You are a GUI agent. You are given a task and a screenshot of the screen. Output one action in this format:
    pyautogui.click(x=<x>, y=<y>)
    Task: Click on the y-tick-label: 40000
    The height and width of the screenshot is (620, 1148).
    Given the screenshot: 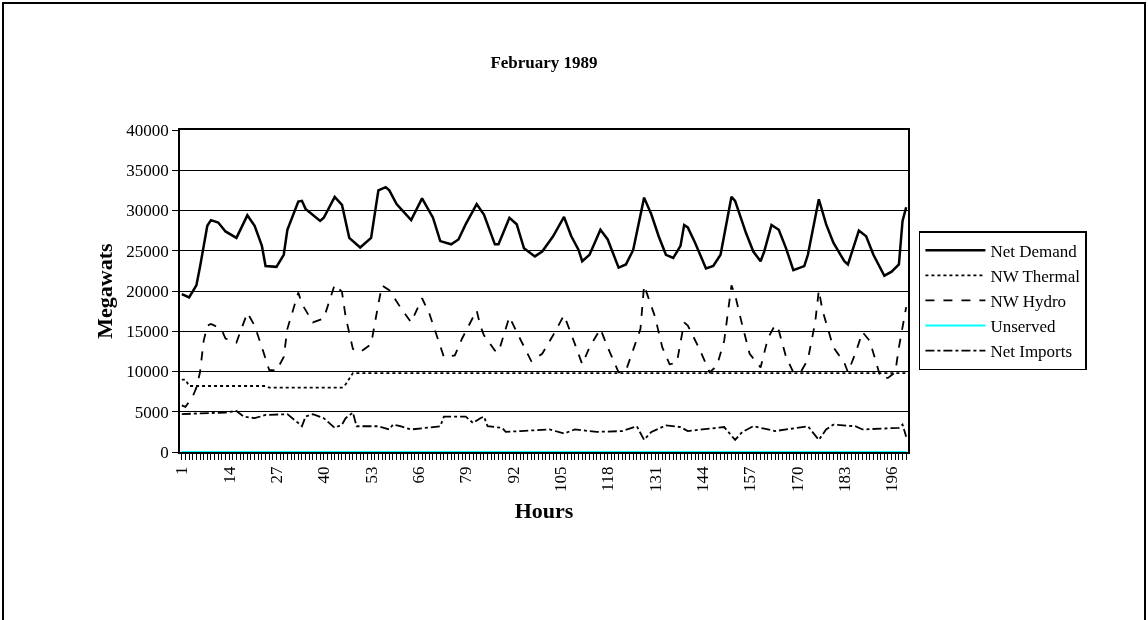 What is the action you would take?
    pyautogui.click(x=147, y=130)
    